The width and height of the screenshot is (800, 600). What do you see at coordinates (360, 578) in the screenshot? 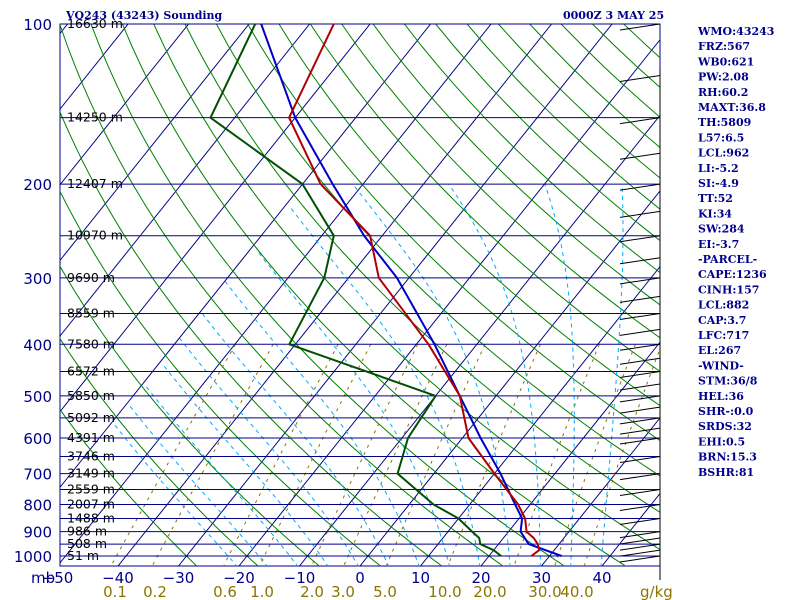
I see `temperature-tick-label: 0` at bounding box center [360, 578].